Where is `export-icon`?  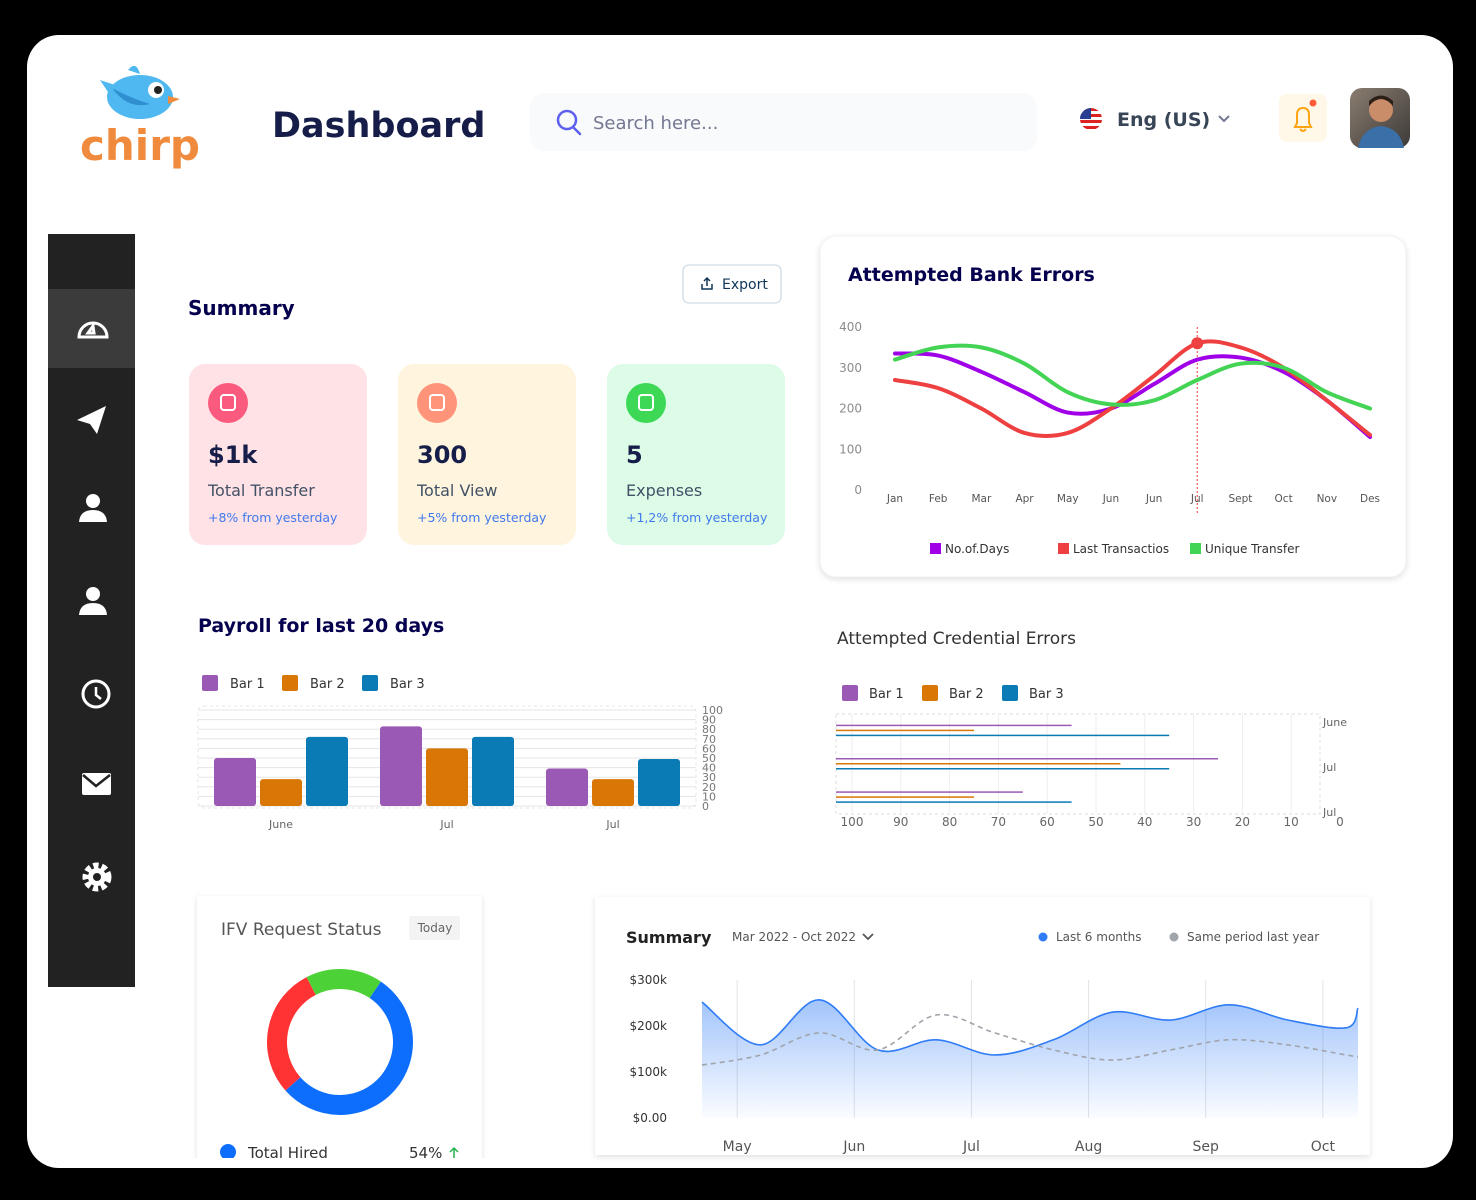 export-icon is located at coordinates (707, 283).